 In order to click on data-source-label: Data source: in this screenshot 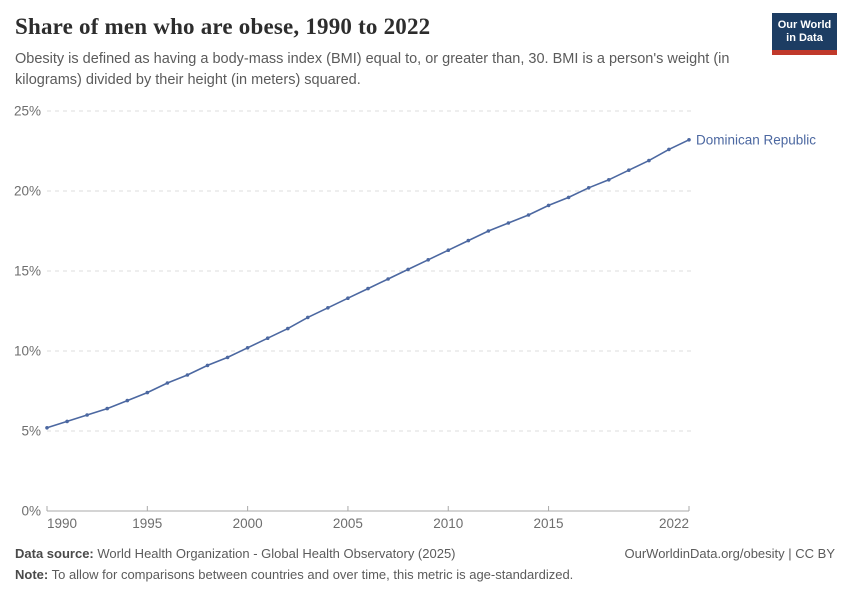, I will do `click(54, 553)`.